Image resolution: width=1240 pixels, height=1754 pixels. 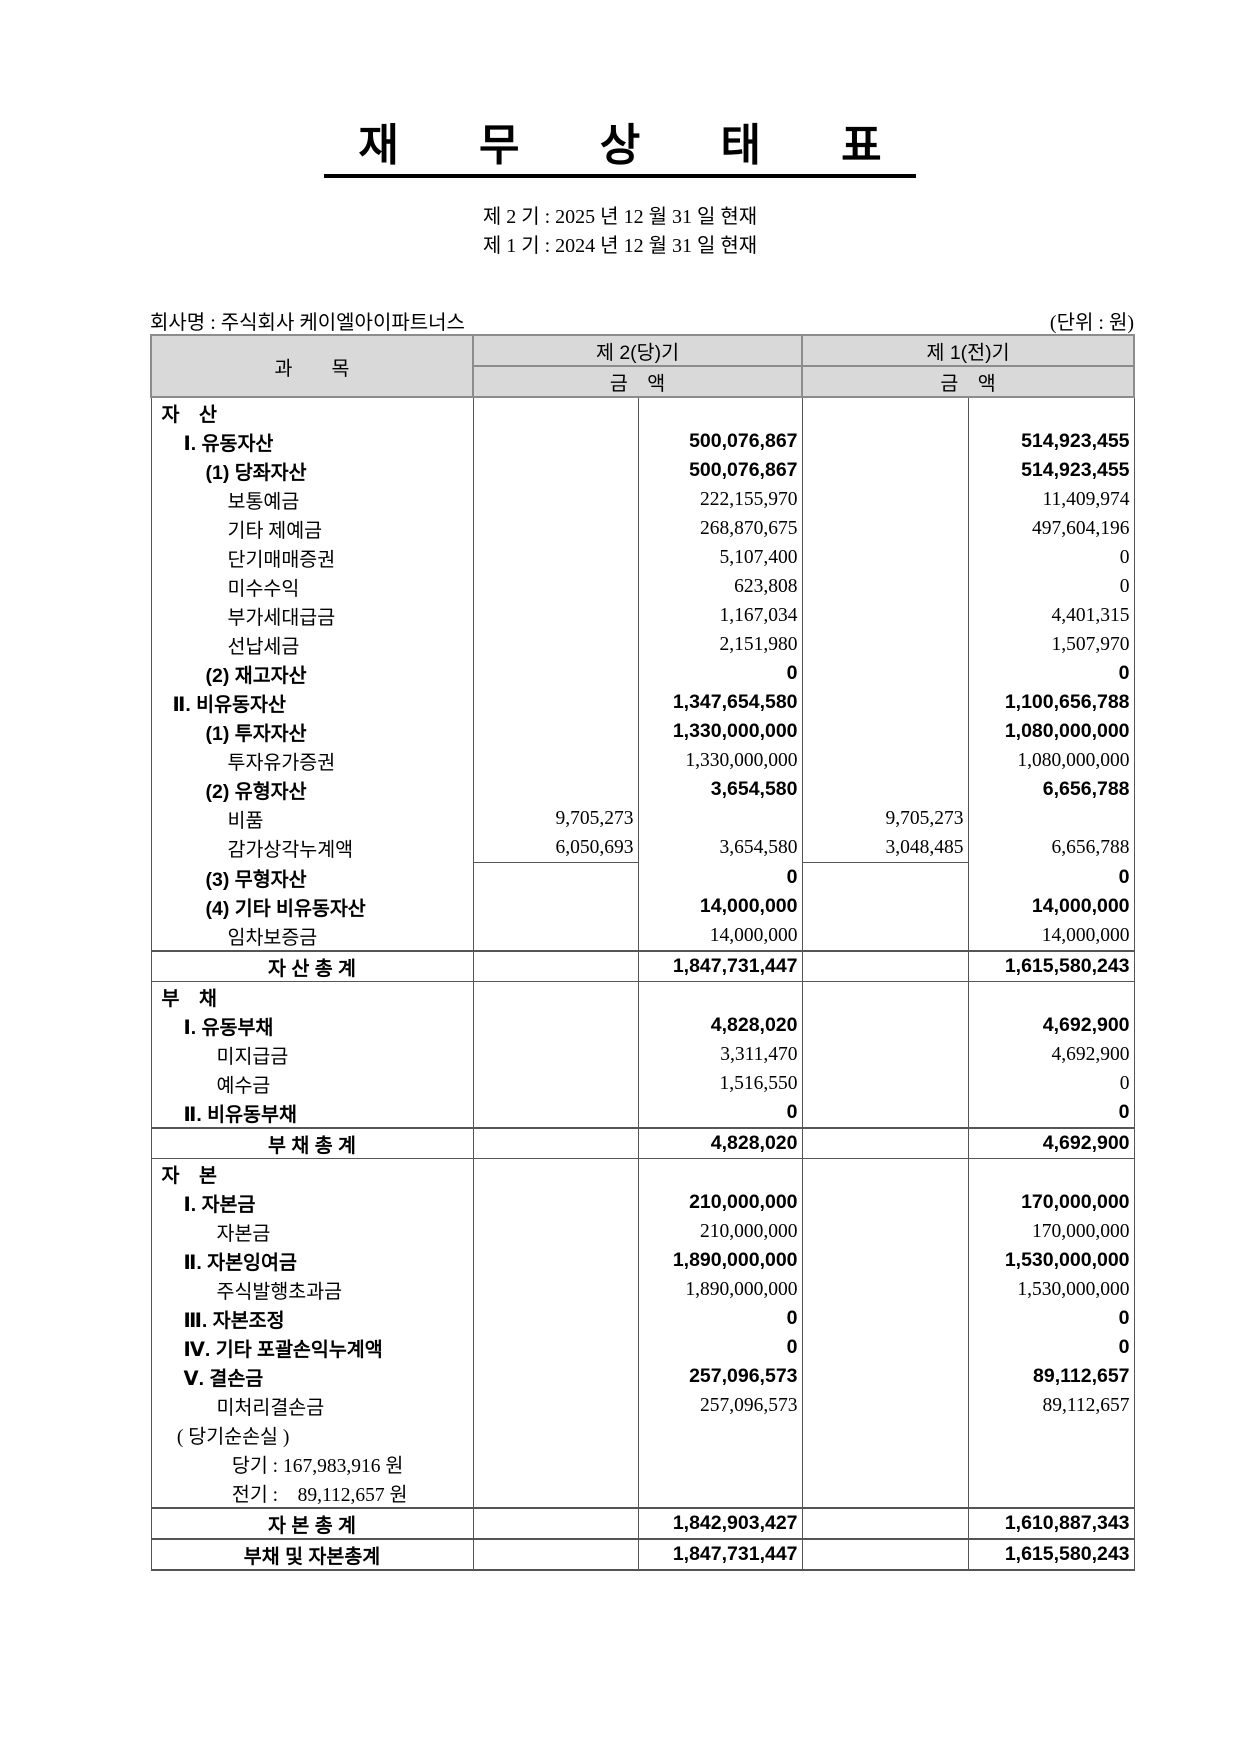 I want to click on row-label: 감가상각누계액, so click(x=312, y=848).